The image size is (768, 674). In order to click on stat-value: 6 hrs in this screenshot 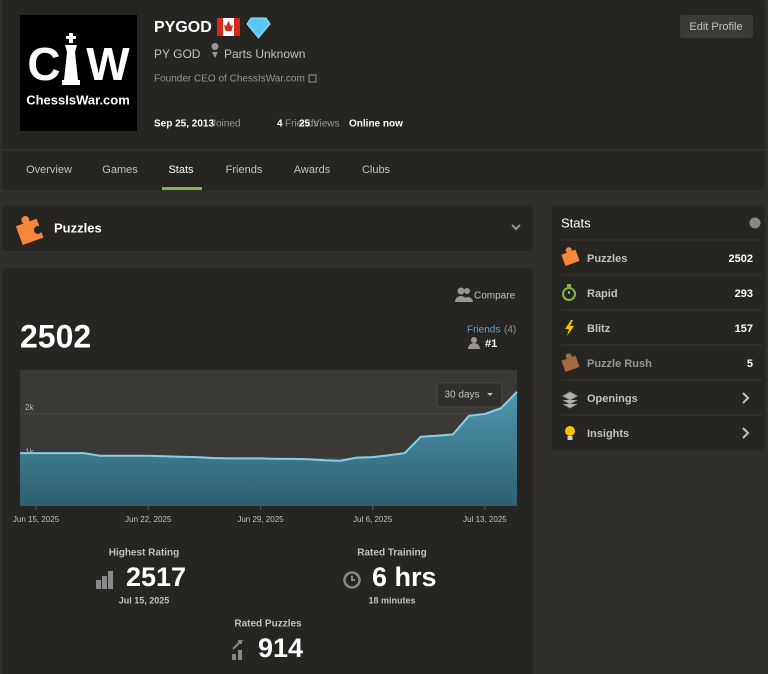, I will do `click(404, 577)`.